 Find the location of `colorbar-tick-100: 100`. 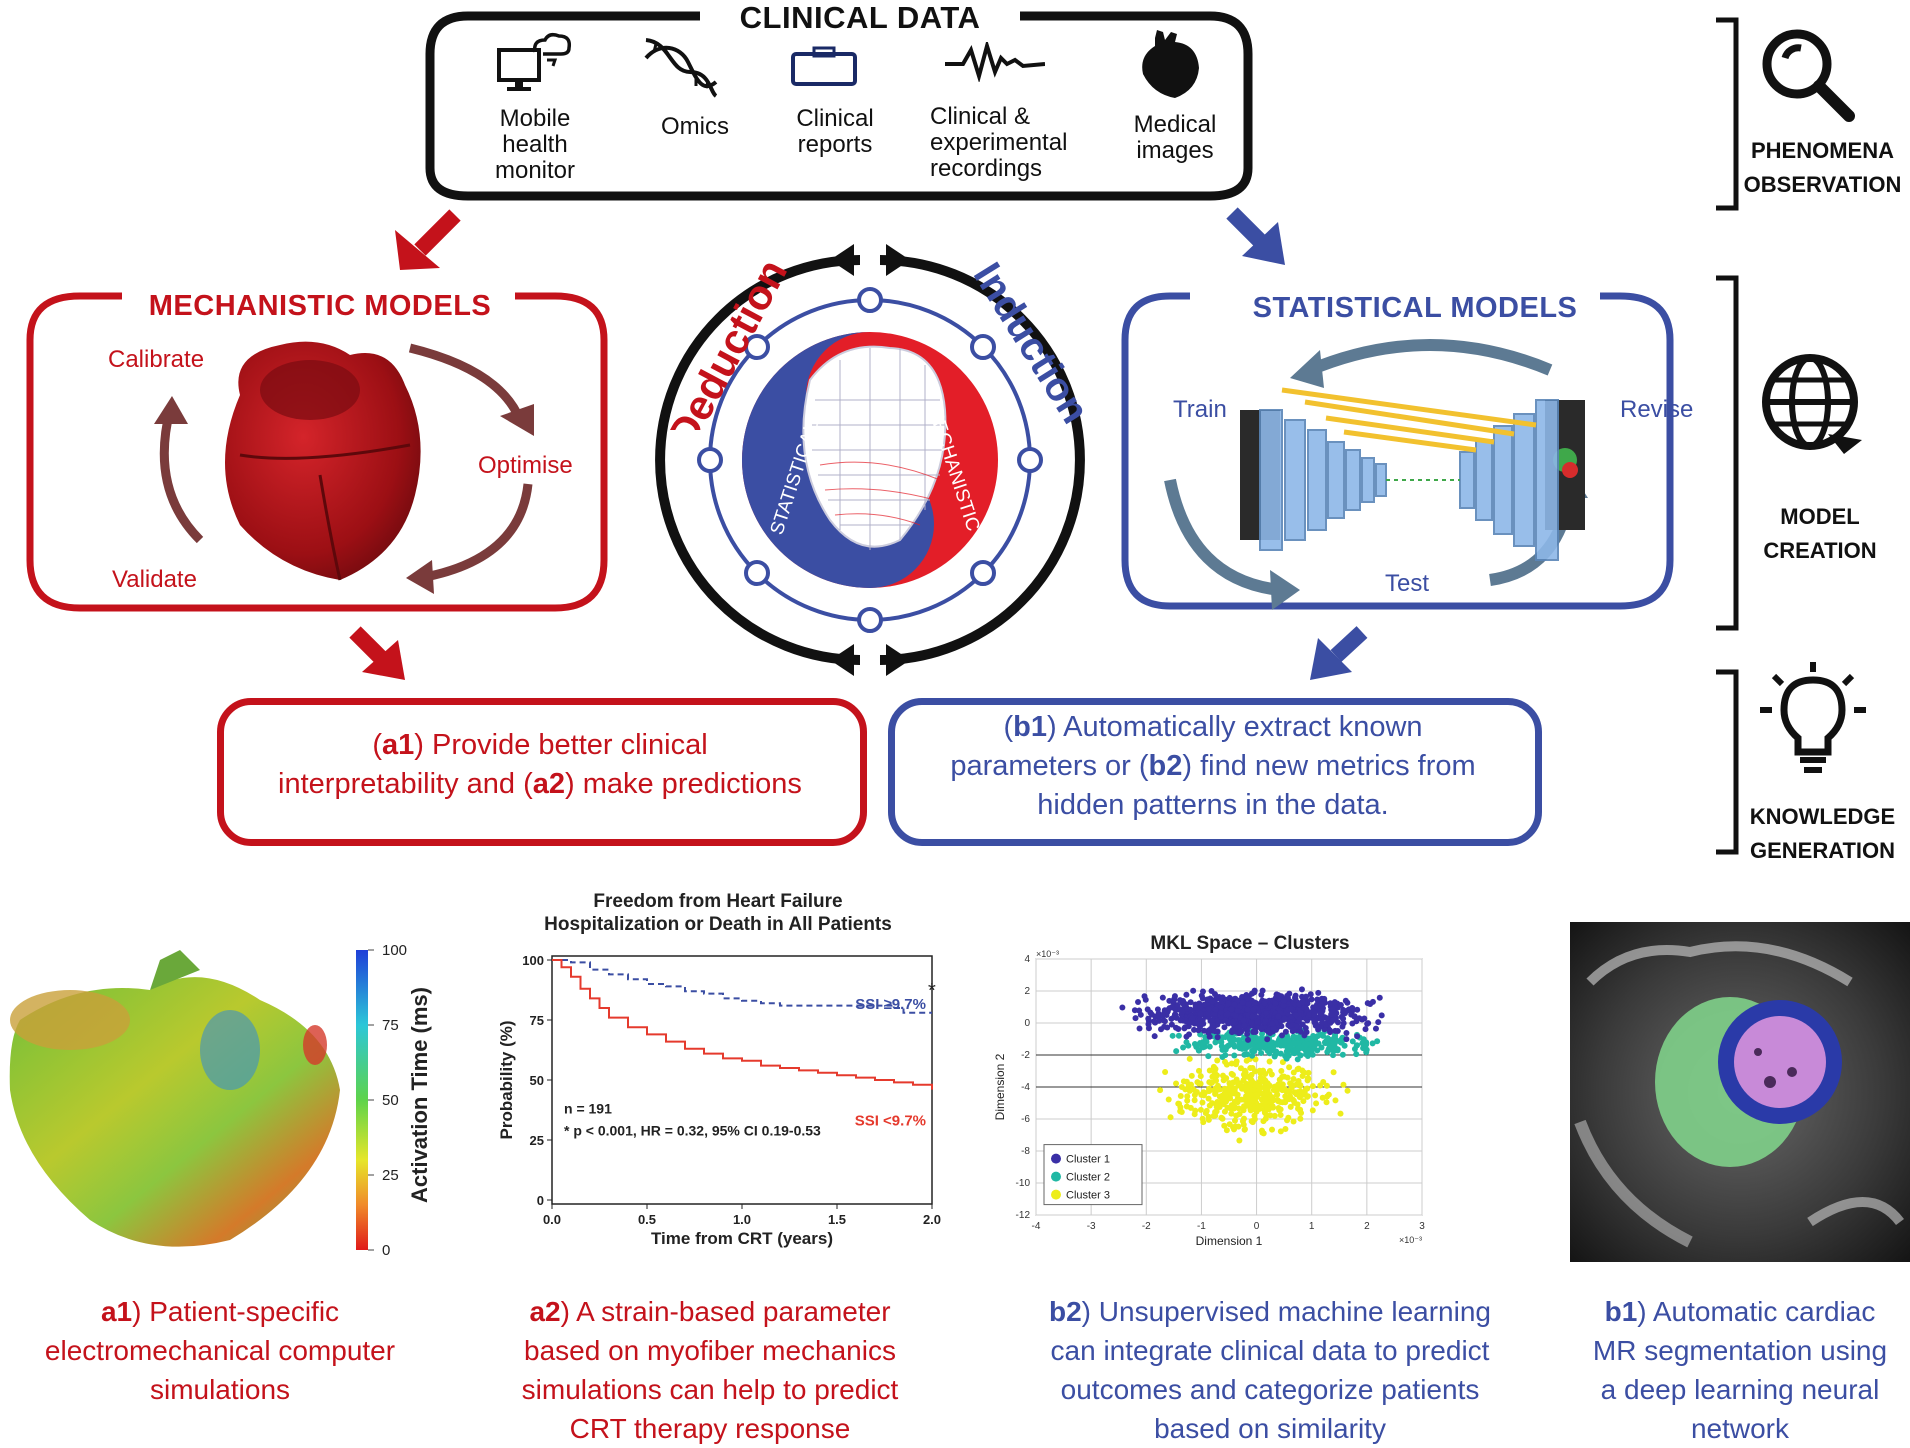

colorbar-tick-100: 100 is located at coordinates (395, 950).